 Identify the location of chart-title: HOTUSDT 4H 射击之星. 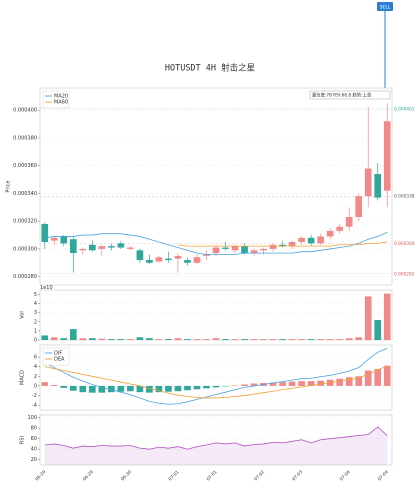
(210, 68).